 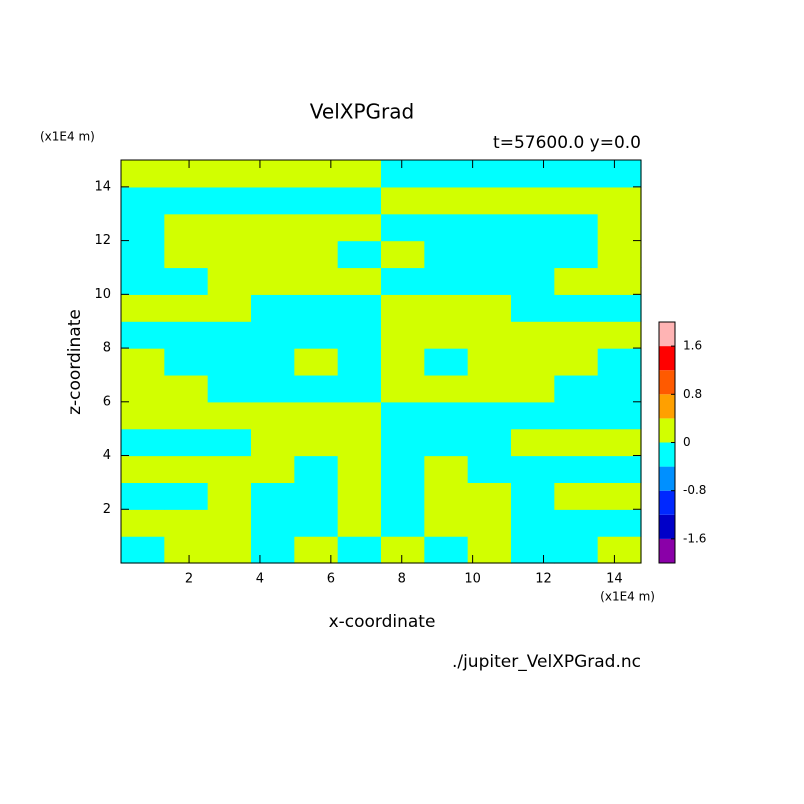 I want to click on x-tick-label: 6, so click(x=331, y=579).